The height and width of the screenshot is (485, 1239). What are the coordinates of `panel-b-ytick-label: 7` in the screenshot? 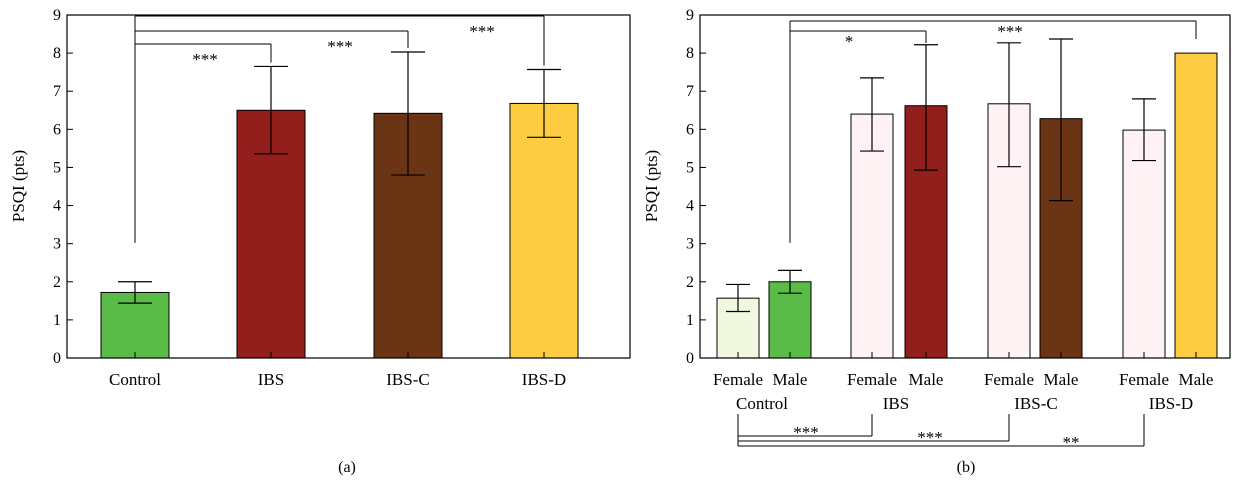 It's located at (690, 91).